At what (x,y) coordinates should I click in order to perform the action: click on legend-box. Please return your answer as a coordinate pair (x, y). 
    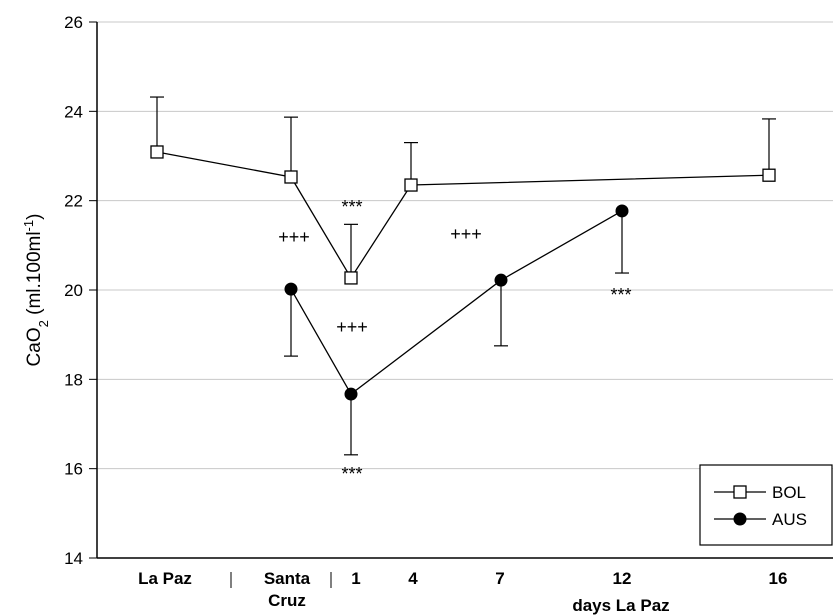
    Looking at the image, I should click on (766, 505).